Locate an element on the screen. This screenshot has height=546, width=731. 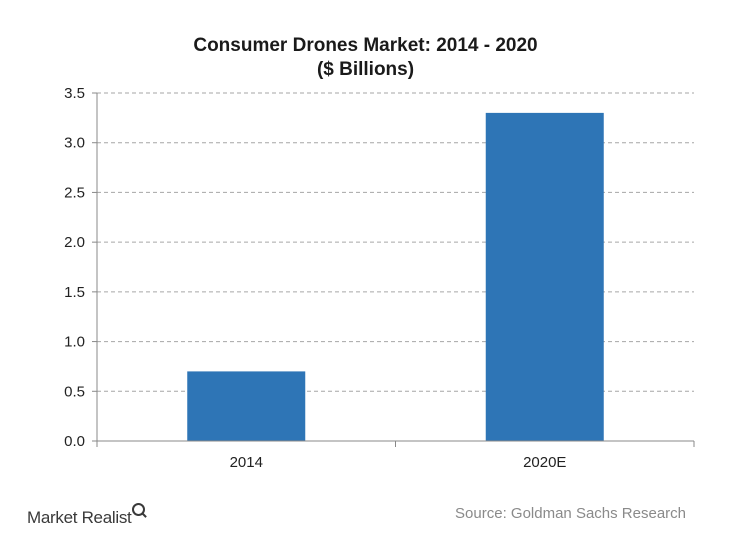
y-tick-label: 2.5 is located at coordinates (74, 192).